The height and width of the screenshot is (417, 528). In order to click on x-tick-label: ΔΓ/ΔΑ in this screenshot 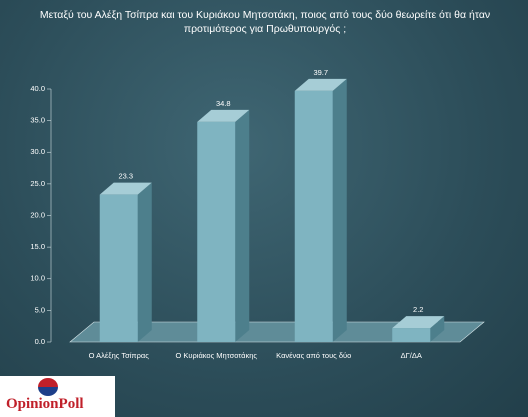, I will do `click(411, 355)`.